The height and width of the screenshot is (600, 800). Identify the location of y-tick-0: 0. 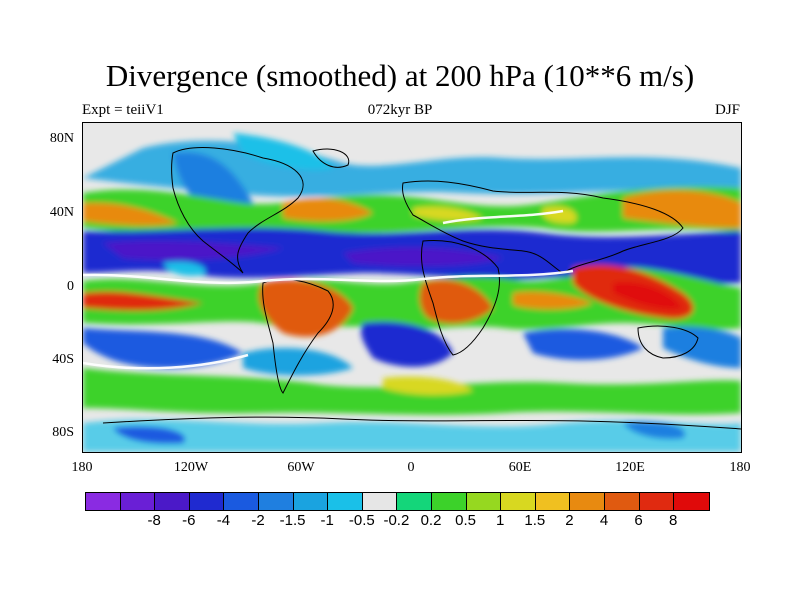
(70, 286).